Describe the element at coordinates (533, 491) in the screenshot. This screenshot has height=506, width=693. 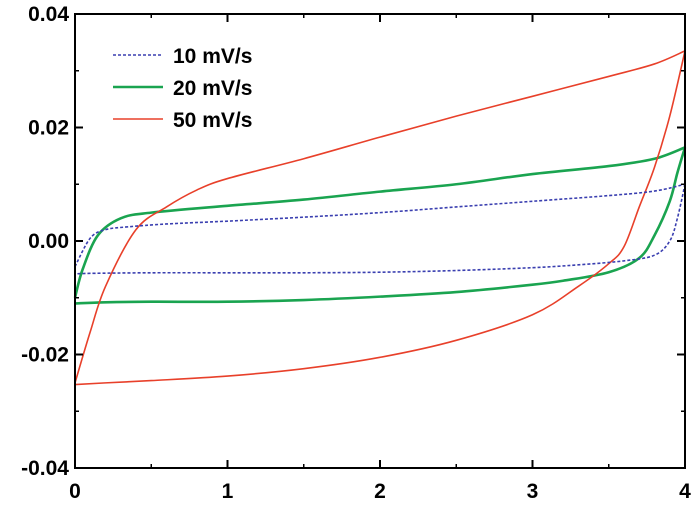
I see `x-tick-label: 3` at that location.